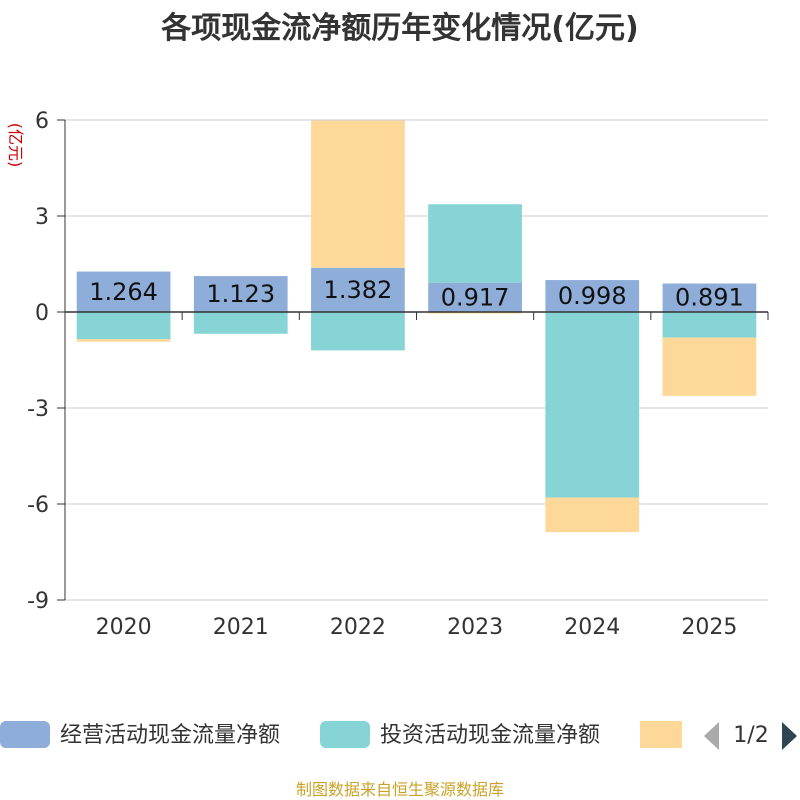 This screenshot has width=800, height=800. What do you see at coordinates (475, 627) in the screenshot?
I see `x-tick-label: 2023` at bounding box center [475, 627].